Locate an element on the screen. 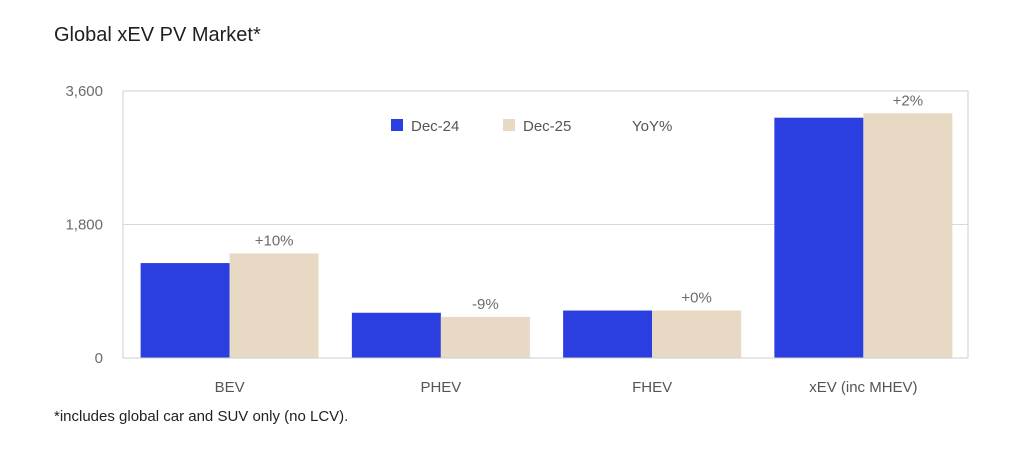  legend-label: Dec-24 is located at coordinates (435, 126).